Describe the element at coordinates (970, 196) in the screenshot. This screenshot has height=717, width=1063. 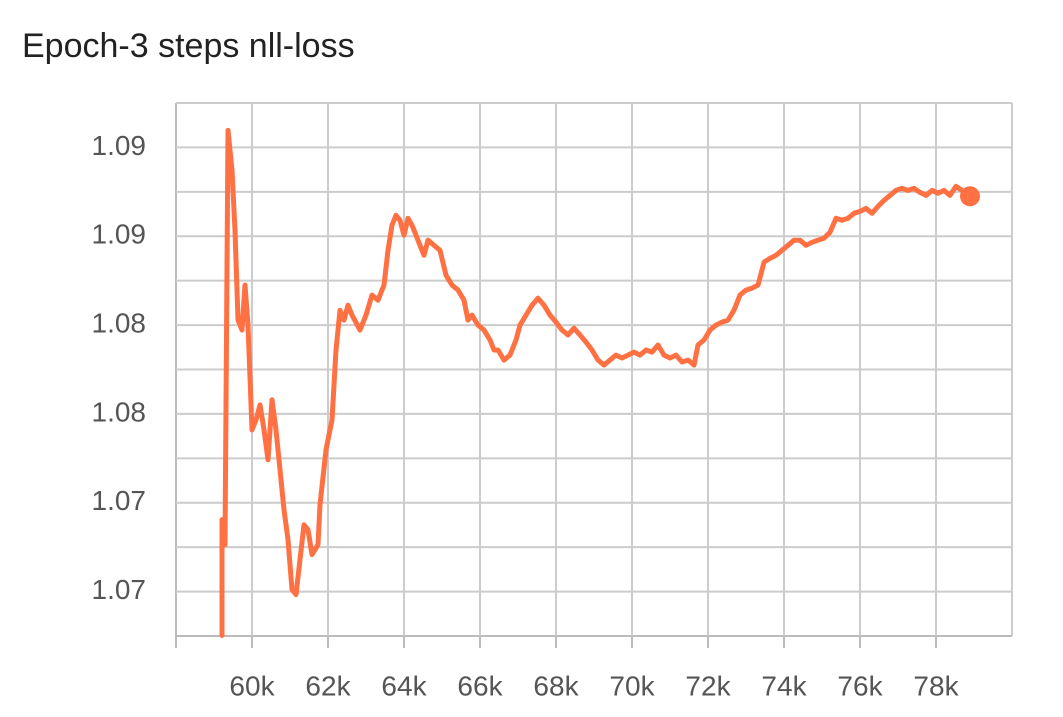
I see `last-point` at that location.